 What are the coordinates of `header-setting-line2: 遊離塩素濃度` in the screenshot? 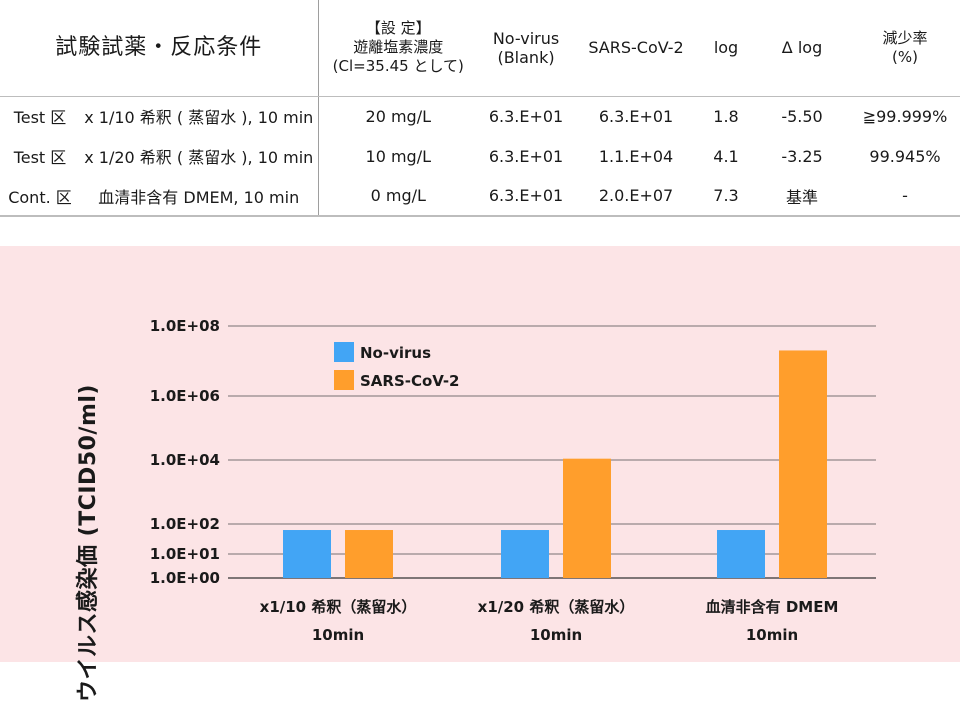 It's located at (398, 47).